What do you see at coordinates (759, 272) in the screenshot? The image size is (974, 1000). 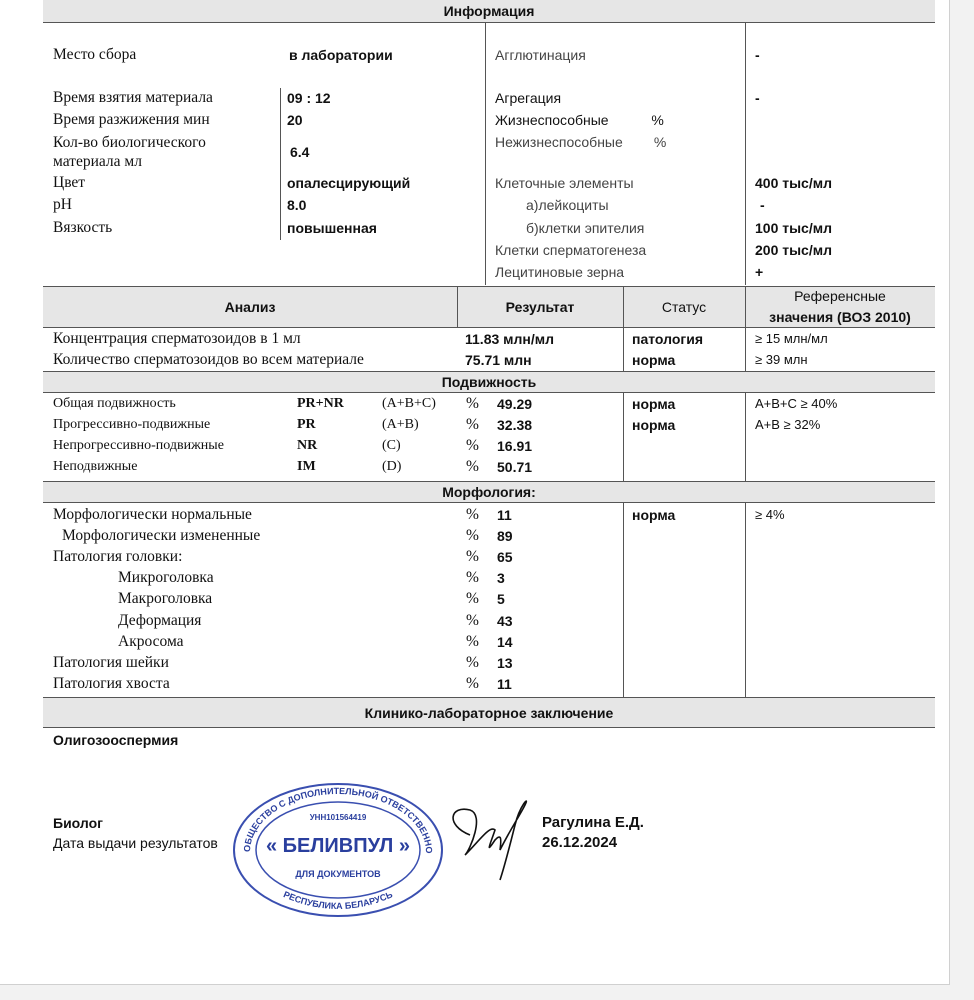 I see `field-value: +` at bounding box center [759, 272].